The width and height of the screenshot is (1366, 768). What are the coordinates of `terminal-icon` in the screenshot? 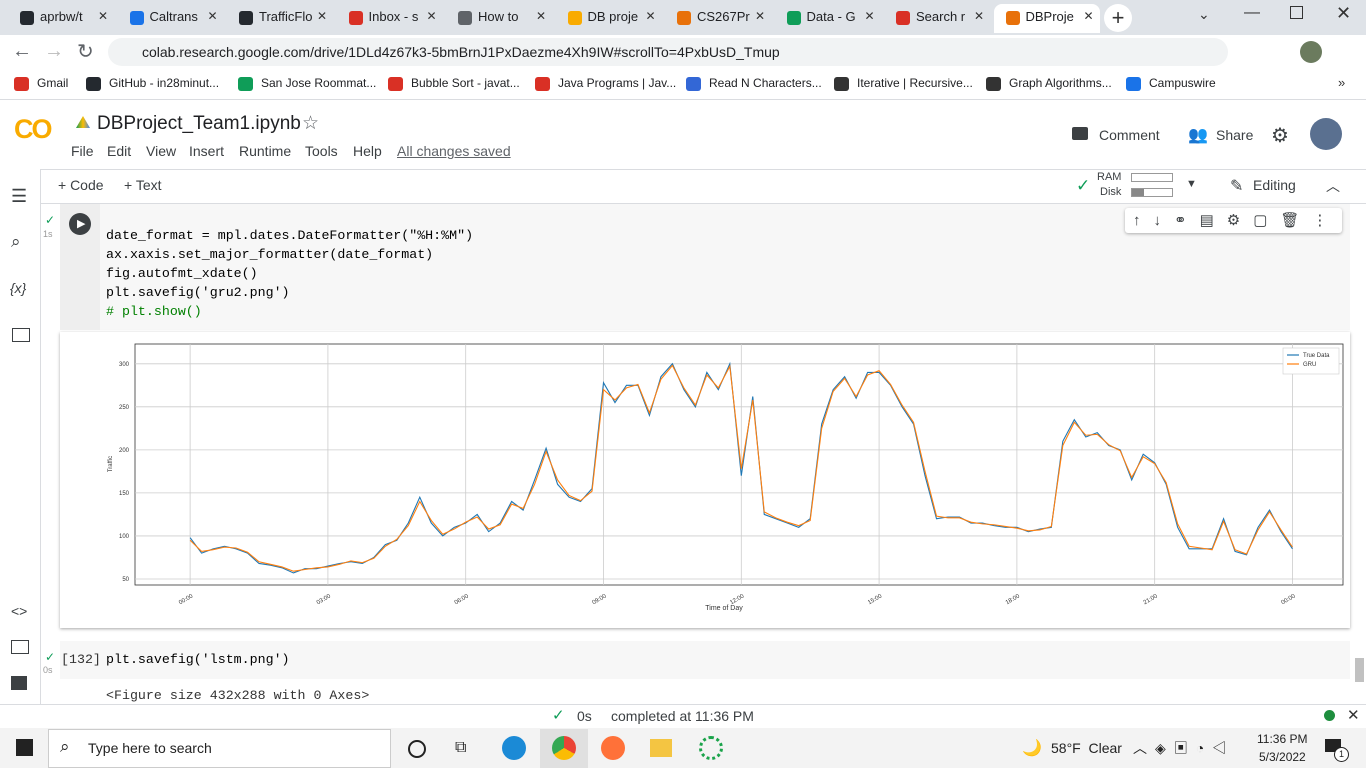 It's located at (19, 683).